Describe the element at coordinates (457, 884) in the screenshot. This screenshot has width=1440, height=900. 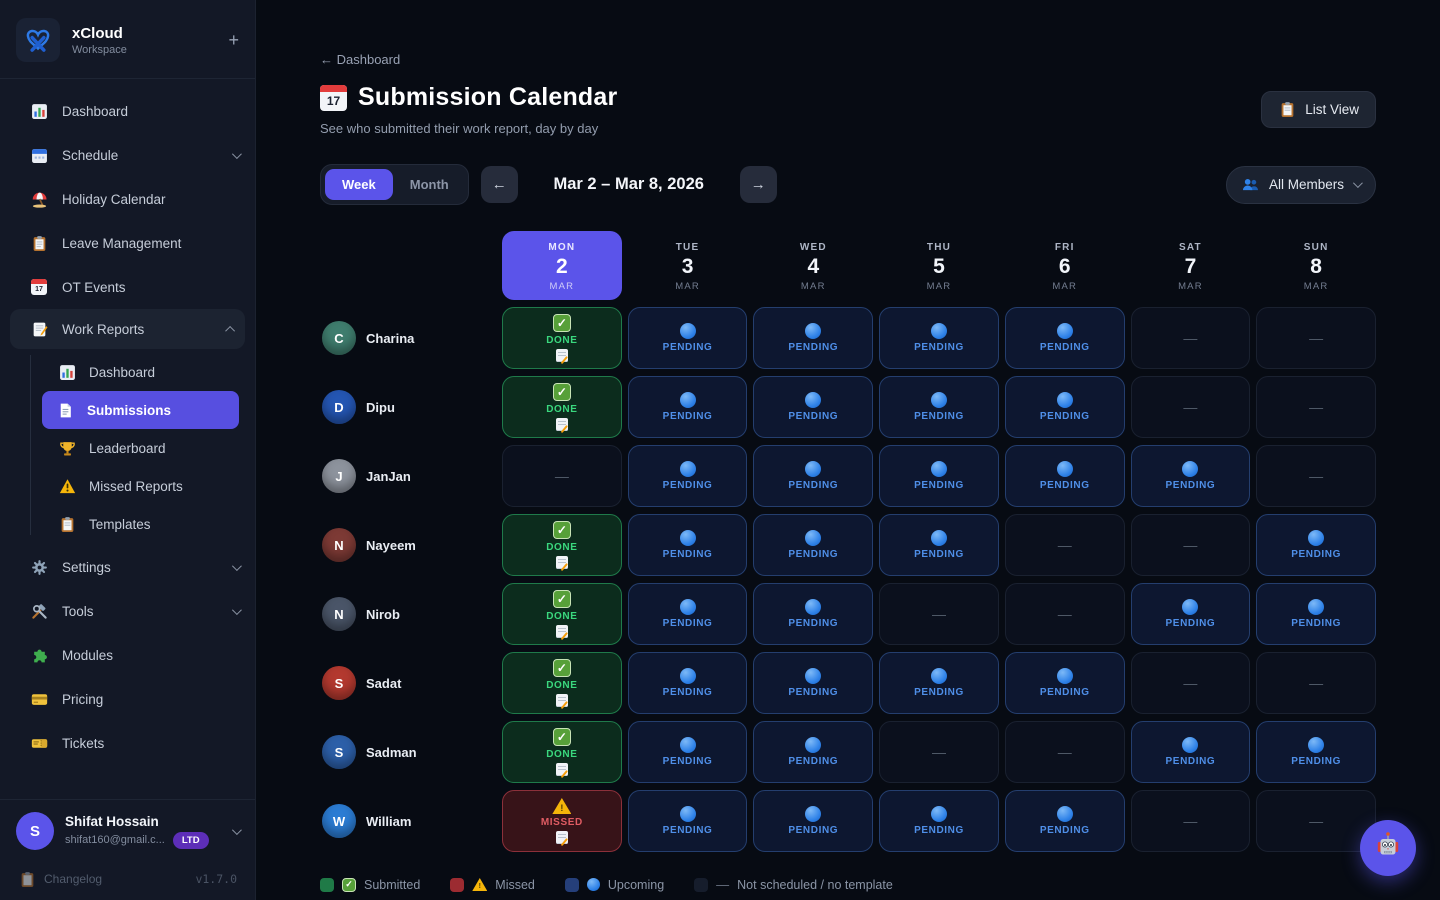
I see `legend-swatch` at that location.